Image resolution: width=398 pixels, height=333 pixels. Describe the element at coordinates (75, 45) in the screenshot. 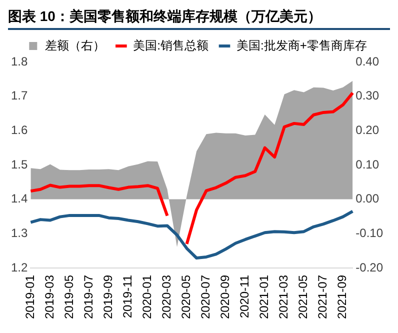

I see `legend-label: 差额（右）` at that location.